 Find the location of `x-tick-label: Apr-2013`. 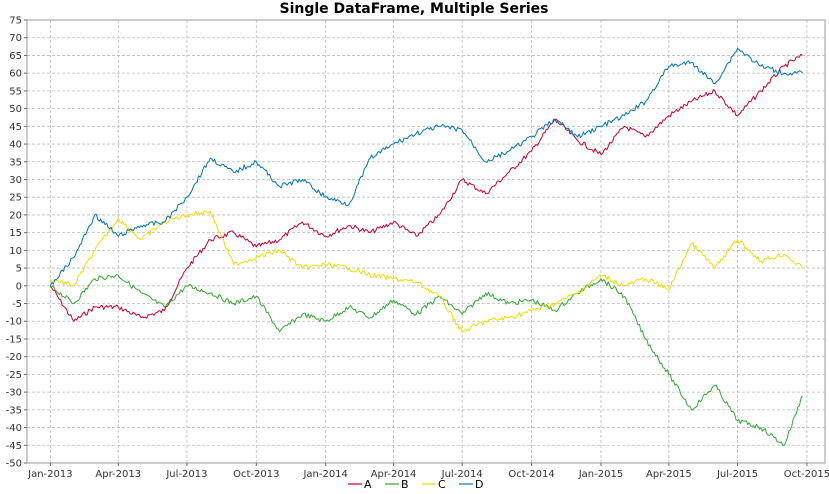

x-tick-label: Apr-2013 is located at coordinates (118, 474).